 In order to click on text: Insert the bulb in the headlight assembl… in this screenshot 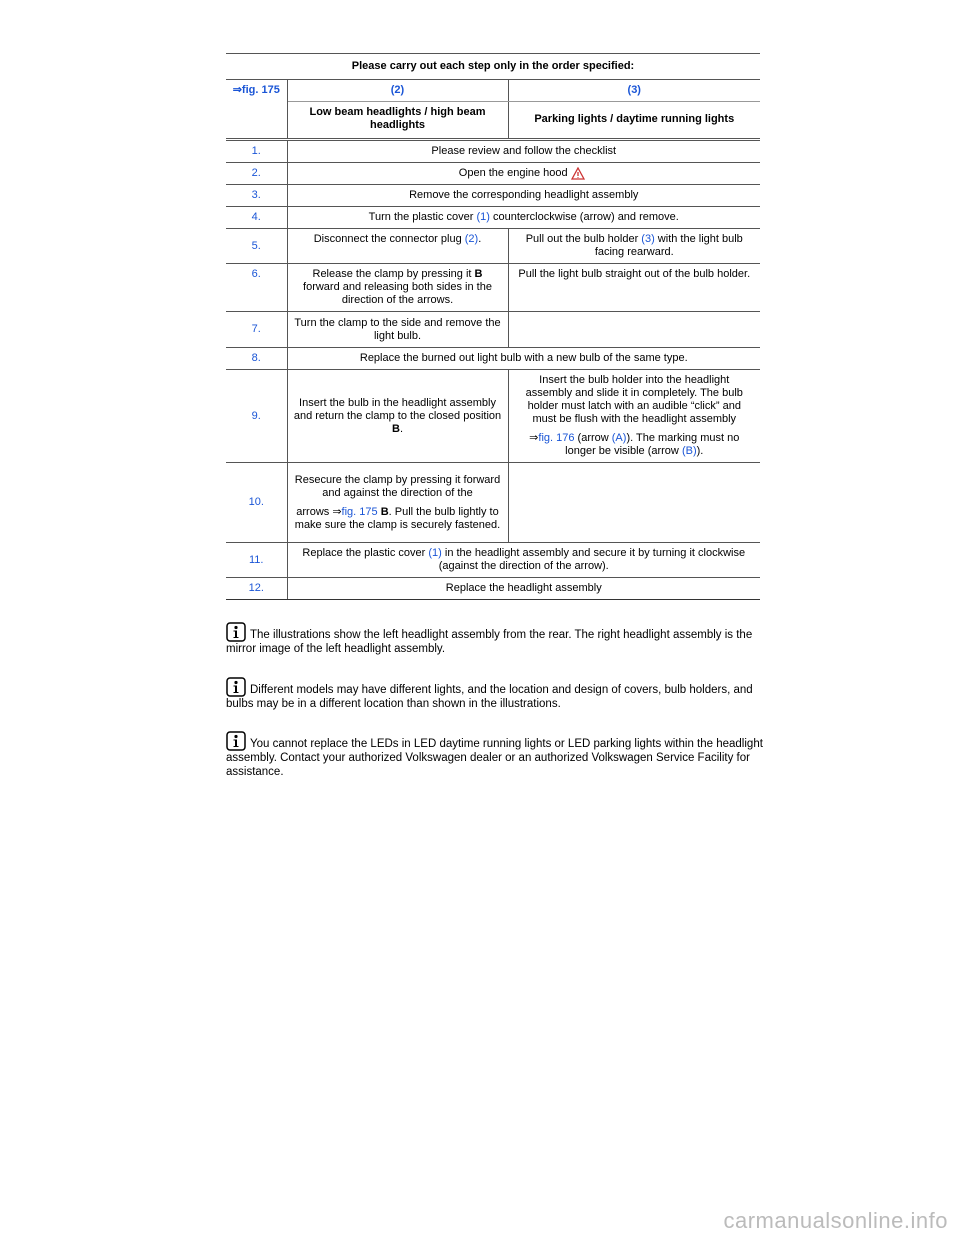, I will do `click(397, 409)`.